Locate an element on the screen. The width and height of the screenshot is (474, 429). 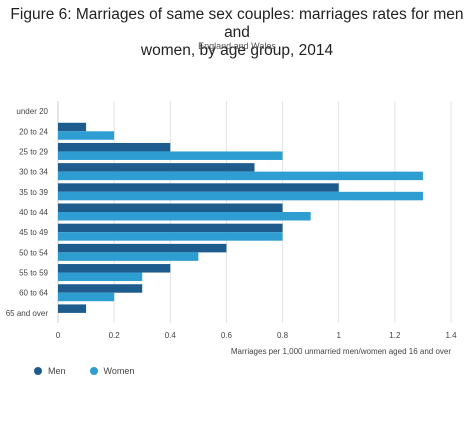
y-tick-label: 60 to 64 is located at coordinates (33, 293).